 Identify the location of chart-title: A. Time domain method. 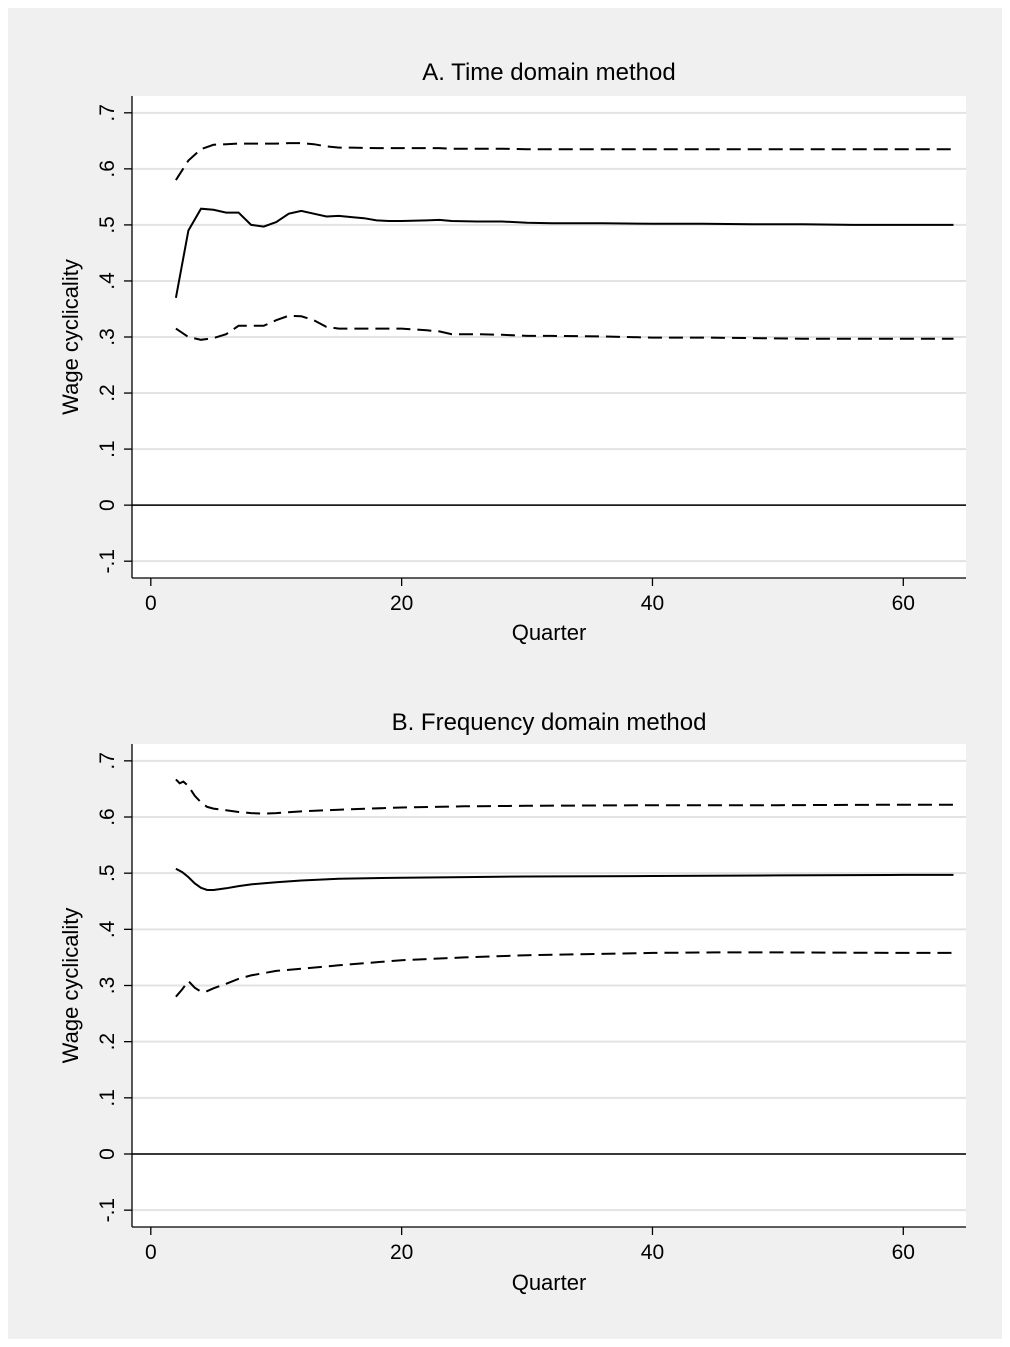
(548, 72).